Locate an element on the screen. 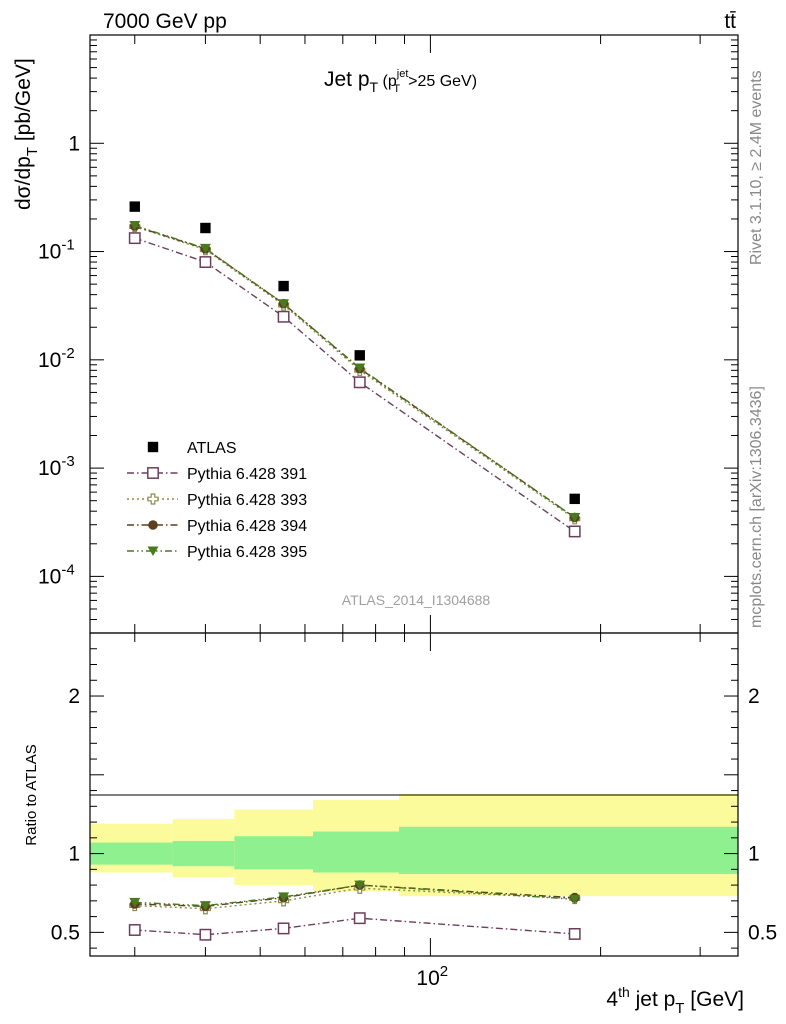 The image size is (786, 1024). chart-title-paren-open: (p is located at coordinates (387, 81).